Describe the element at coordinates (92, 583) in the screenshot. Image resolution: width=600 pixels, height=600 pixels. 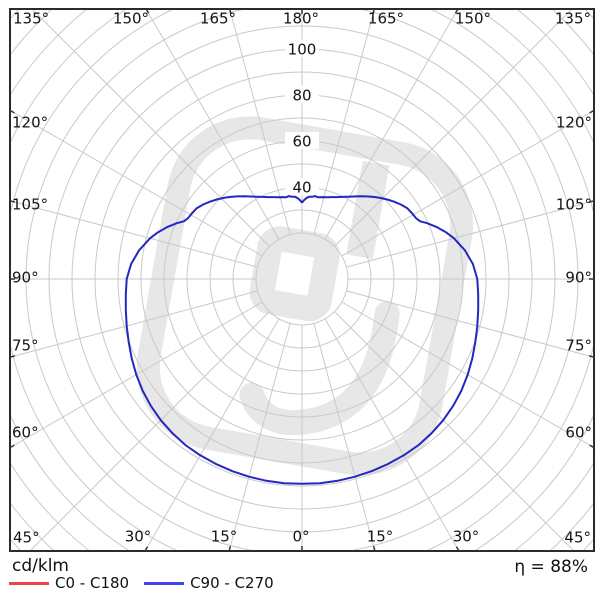
I see `legend-label-c0-c180: C0 - C180` at that location.